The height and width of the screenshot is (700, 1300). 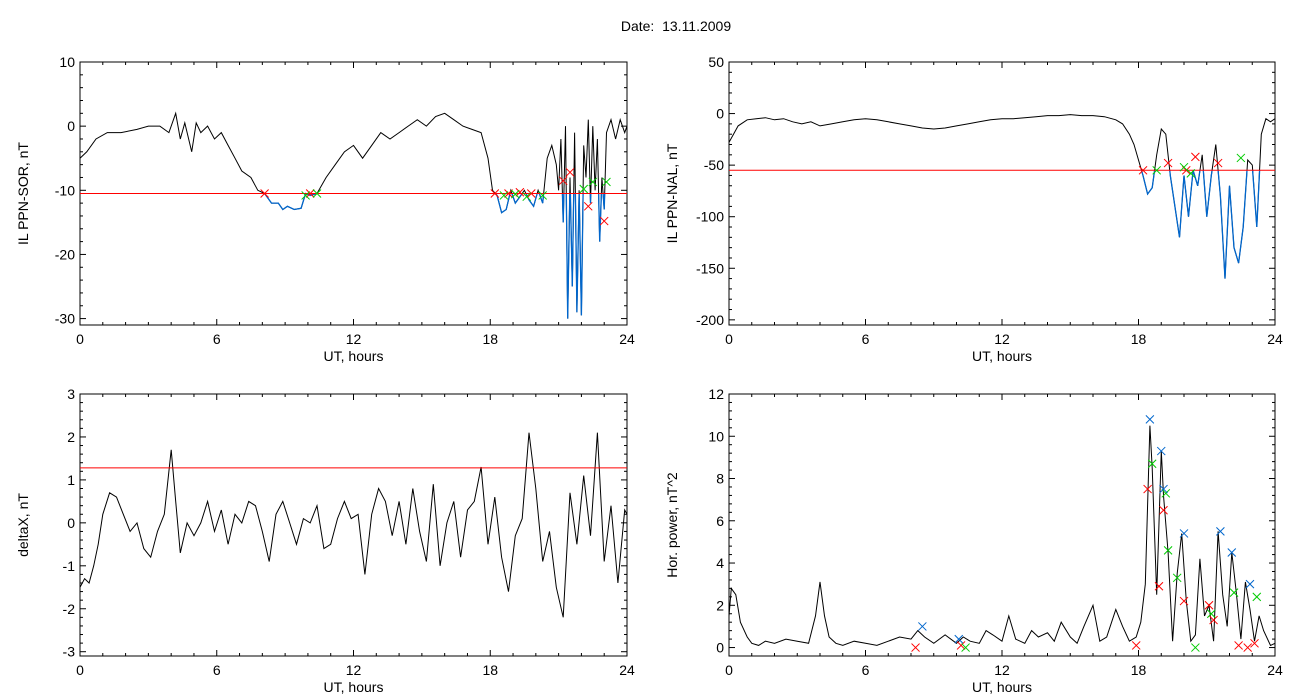 What do you see at coordinates (672, 193) in the screenshot?
I see `y-axis-label: IL PPN-NAL, nT` at bounding box center [672, 193].